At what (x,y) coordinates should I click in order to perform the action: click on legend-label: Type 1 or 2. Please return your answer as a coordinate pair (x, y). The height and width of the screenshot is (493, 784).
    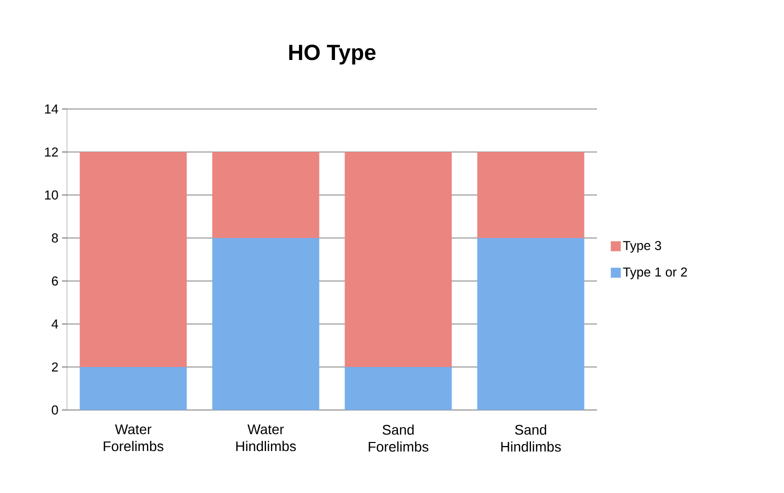
    Looking at the image, I should click on (655, 273).